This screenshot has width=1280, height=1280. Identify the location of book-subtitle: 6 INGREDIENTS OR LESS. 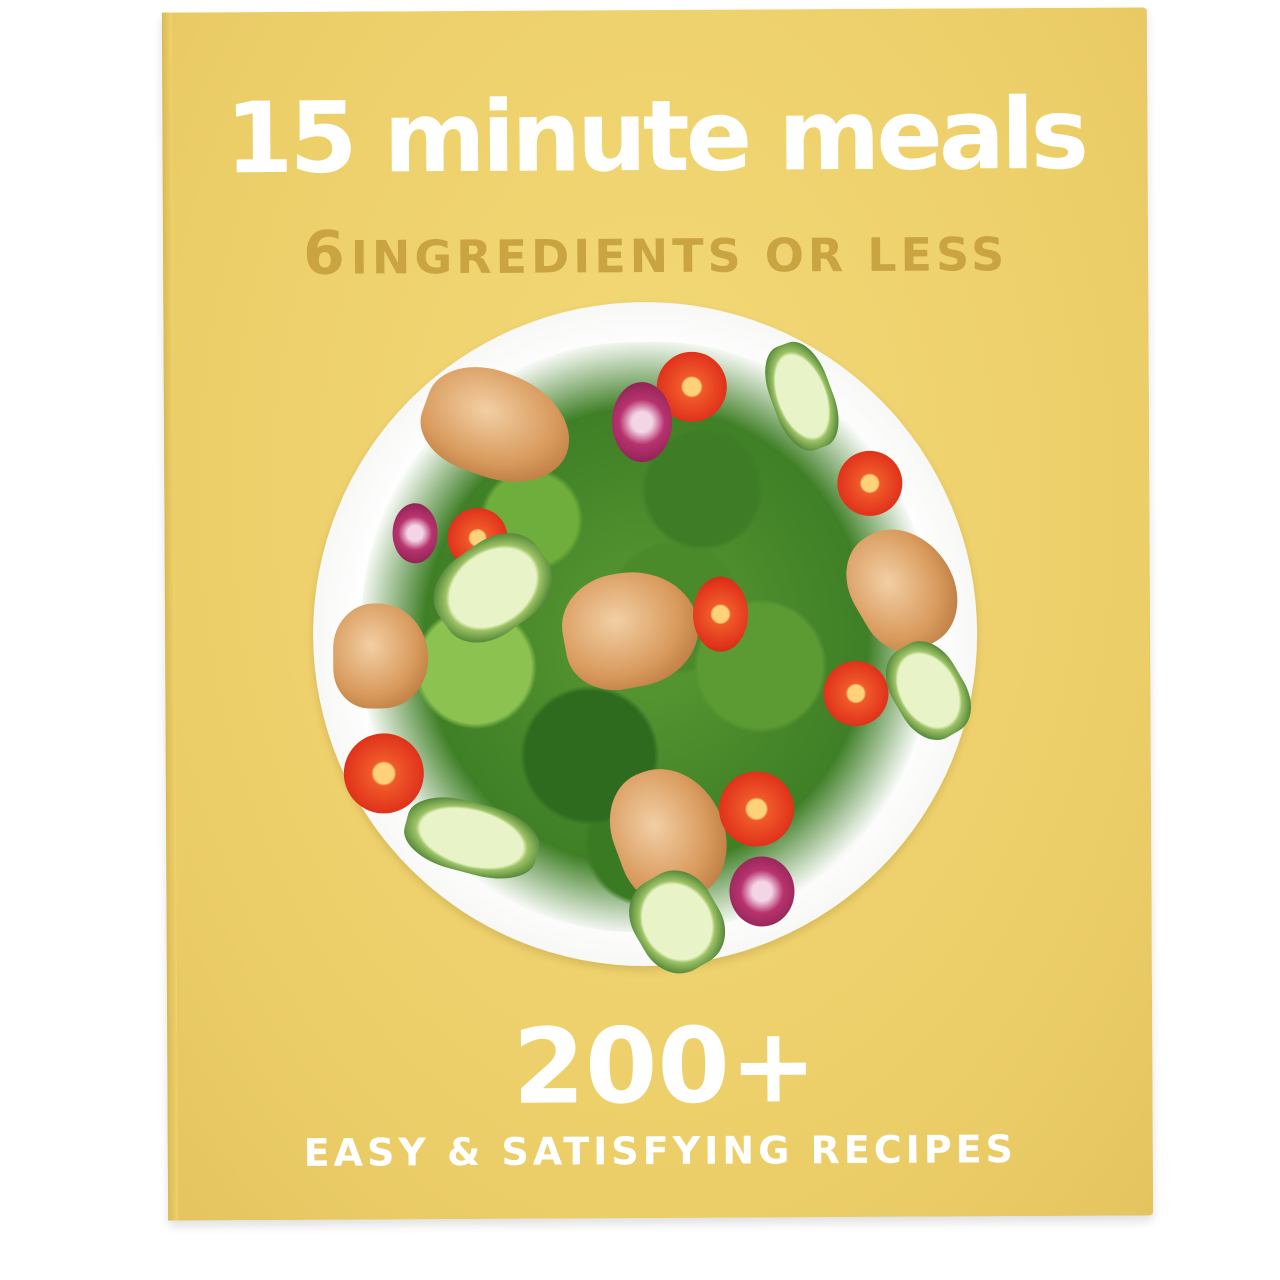
(655, 254).